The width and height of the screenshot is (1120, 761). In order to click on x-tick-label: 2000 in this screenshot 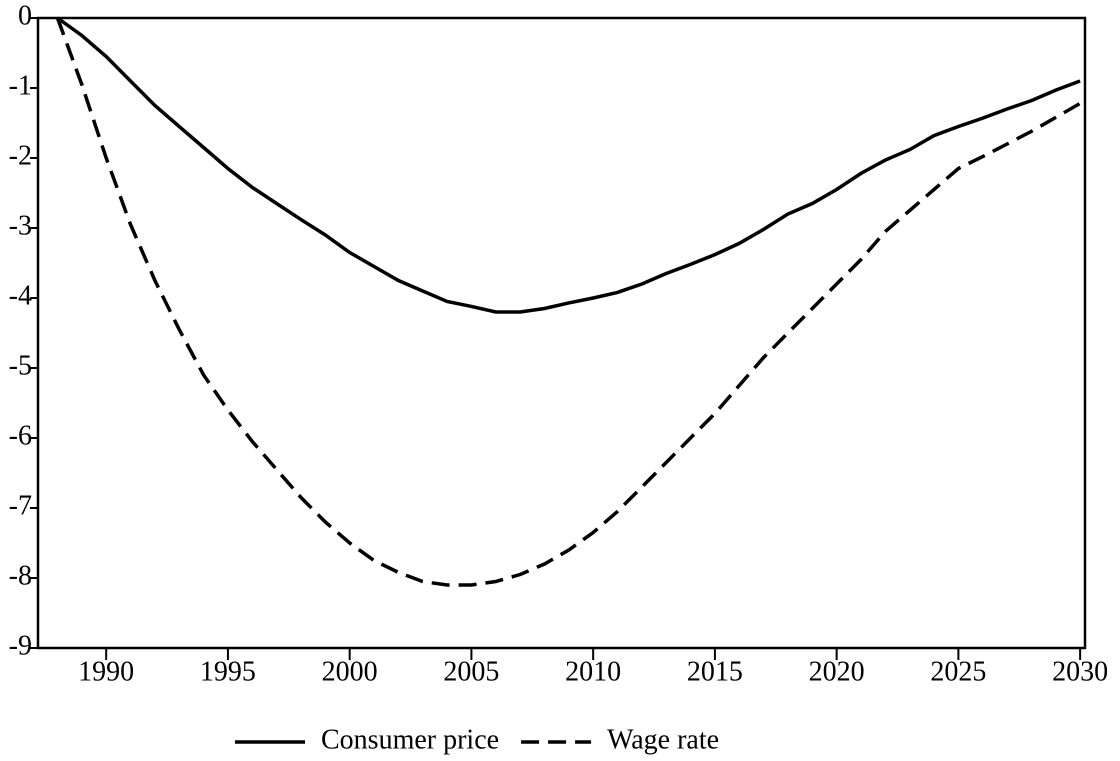, I will do `click(350, 671)`.